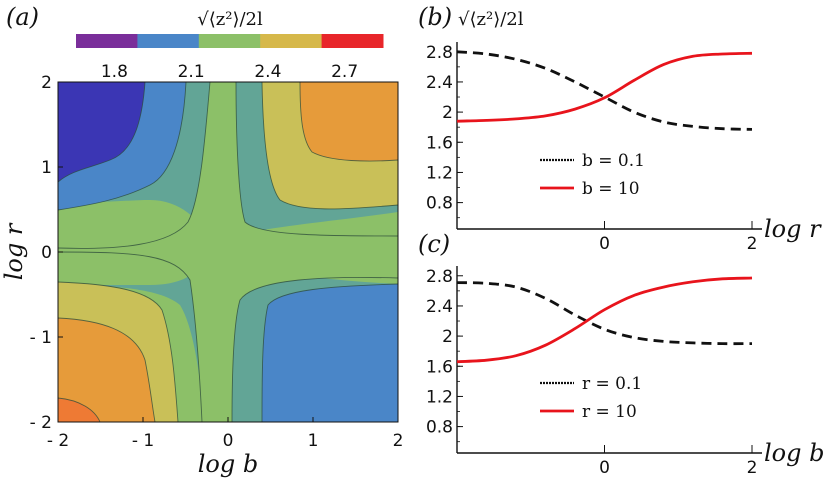 The image size is (831, 483). What do you see at coordinates (229, 72) in the screenshot?
I see `colorbar-tick-labels: 1.8 2.1 2.4 2.7` at bounding box center [229, 72].